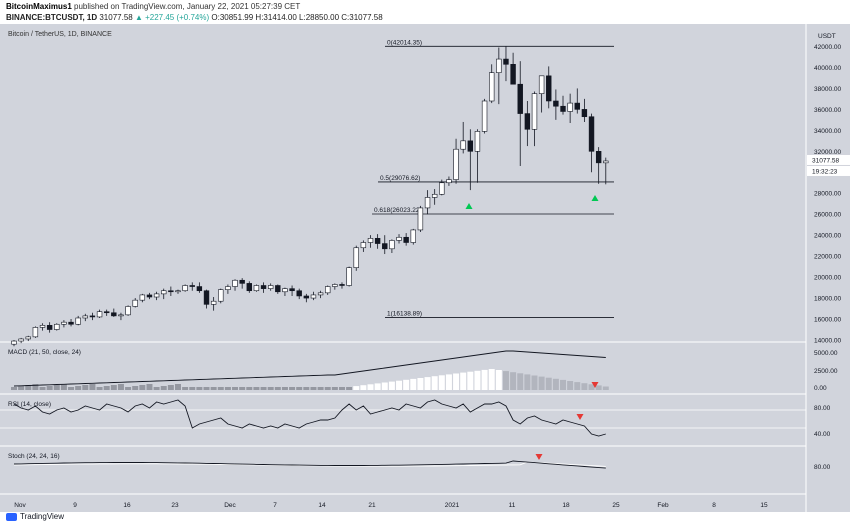  I want to click on tradingview-footer: TradingView, so click(35, 516).